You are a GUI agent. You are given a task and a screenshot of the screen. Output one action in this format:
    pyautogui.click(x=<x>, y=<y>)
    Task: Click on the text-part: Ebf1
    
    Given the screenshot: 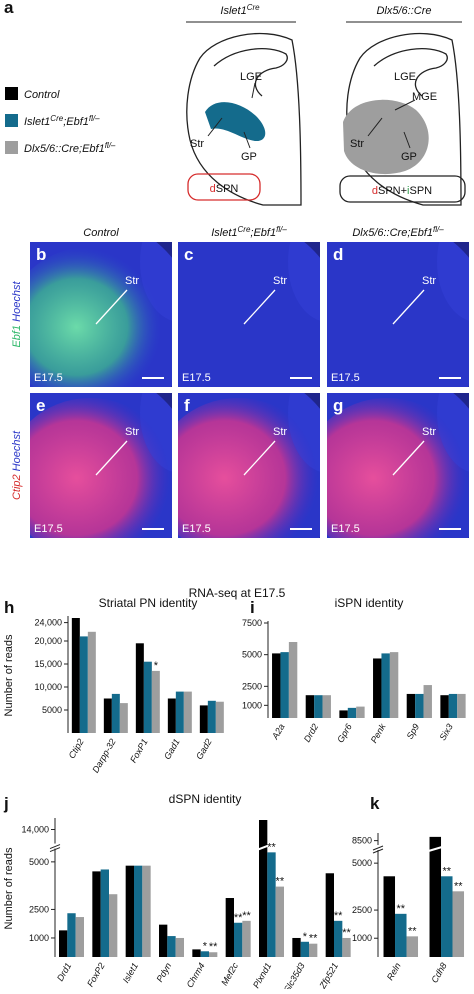 What is the action you would take?
    pyautogui.click(x=17, y=336)
    